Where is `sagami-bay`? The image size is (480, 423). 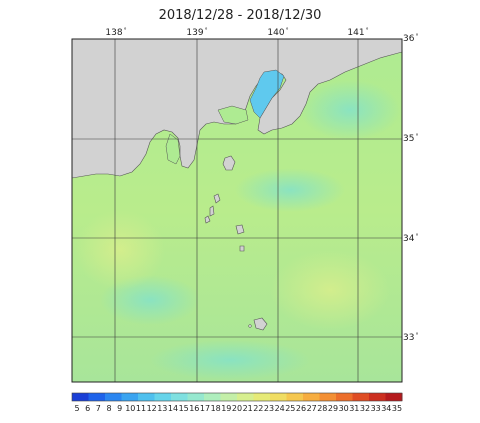 sagami-bay is located at coordinates (233, 115).